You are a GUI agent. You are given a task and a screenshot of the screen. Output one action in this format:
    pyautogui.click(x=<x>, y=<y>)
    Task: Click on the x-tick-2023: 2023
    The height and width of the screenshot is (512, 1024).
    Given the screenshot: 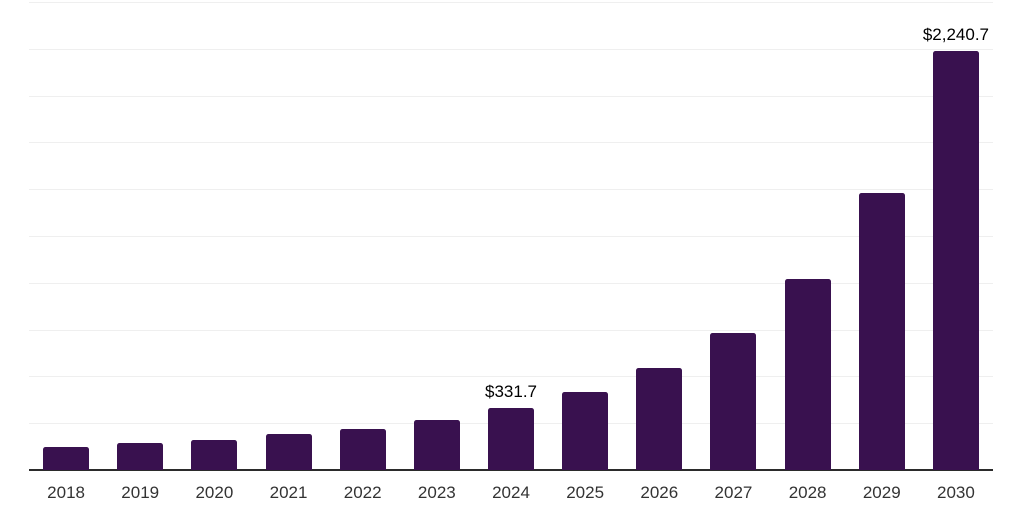 What is the action you would take?
    pyautogui.click(x=436, y=492)
    